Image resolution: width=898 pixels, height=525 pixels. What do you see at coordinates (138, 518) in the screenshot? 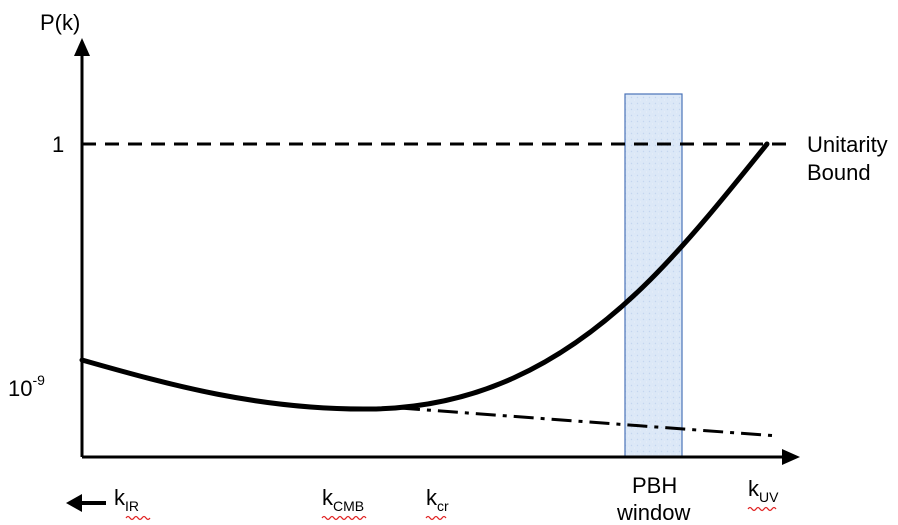
I see `spellcheck-underline-k-ir` at bounding box center [138, 518].